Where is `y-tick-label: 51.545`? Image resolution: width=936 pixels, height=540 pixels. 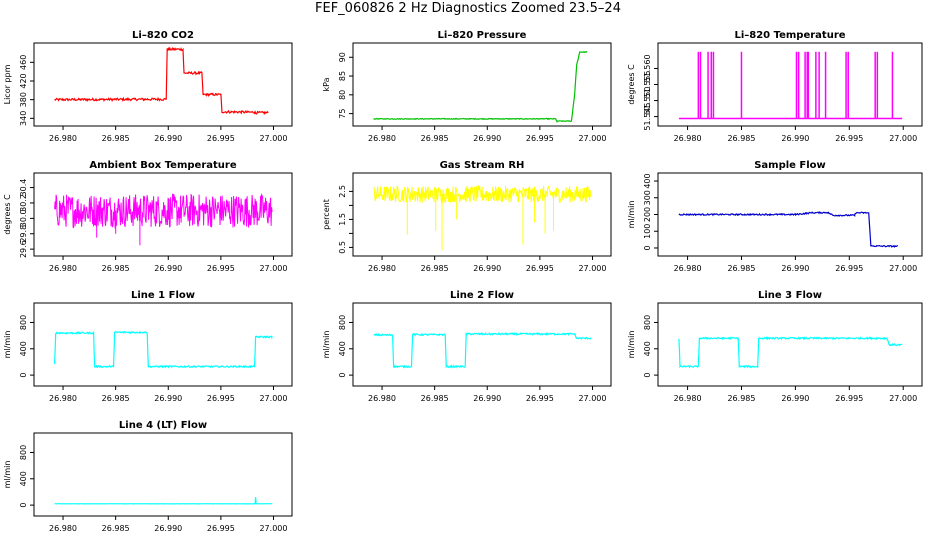 y-tick-label: 51.545 is located at coordinates (647, 117).